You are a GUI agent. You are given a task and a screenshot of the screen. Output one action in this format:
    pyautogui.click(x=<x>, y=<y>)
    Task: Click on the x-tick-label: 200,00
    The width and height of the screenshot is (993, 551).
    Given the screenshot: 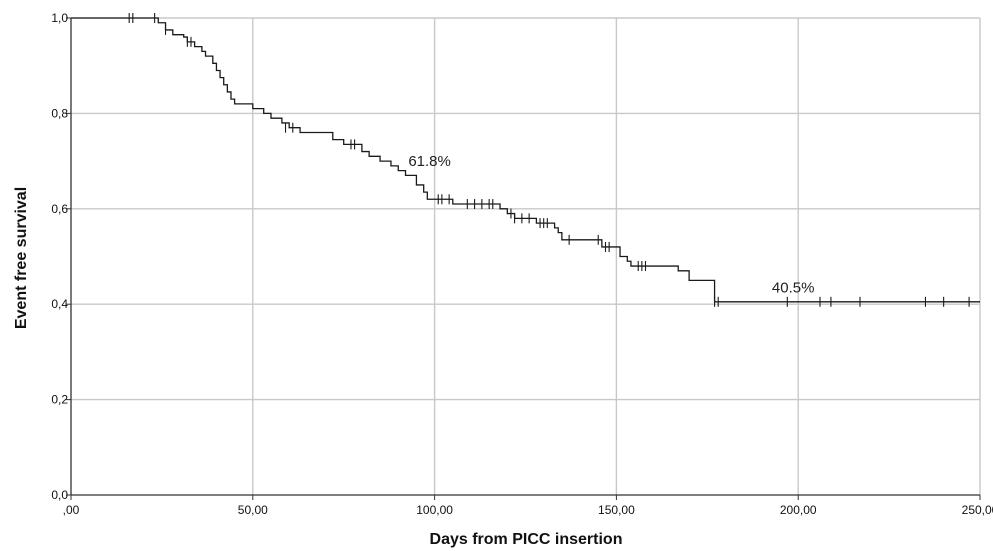 What is the action you would take?
    pyautogui.click(x=798, y=510)
    